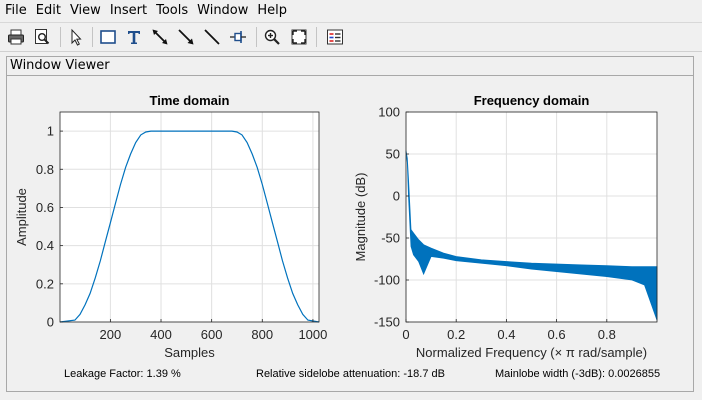 This screenshot has width=702, height=400. I want to click on menu-help: Help, so click(272, 10).